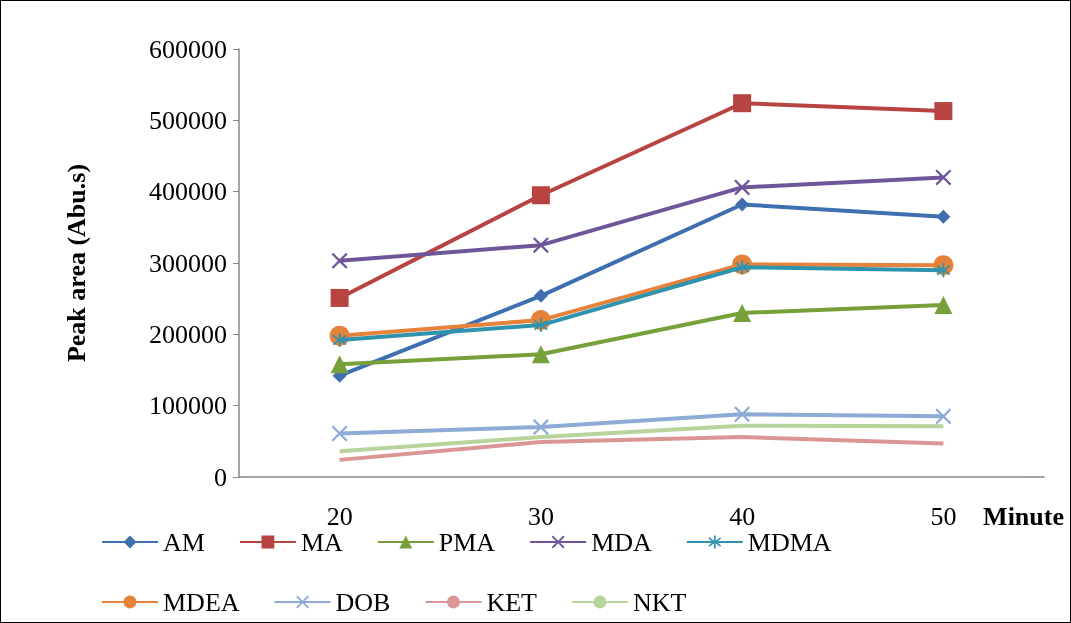 The height and width of the screenshot is (623, 1071). Describe the element at coordinates (188, 192) in the screenshot. I see `y-tick-label: 400000` at that location.